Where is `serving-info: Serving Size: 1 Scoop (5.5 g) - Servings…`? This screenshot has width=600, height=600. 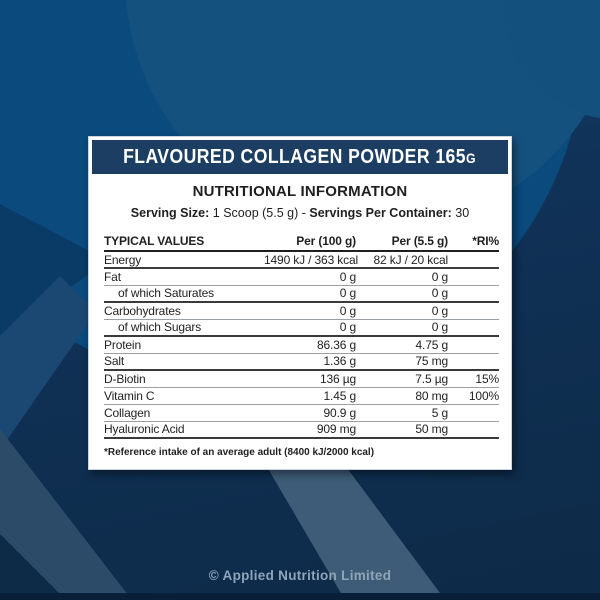 serving-info: Serving Size: 1 Scoop (5.5 g) - Servings… is located at coordinates (300, 213).